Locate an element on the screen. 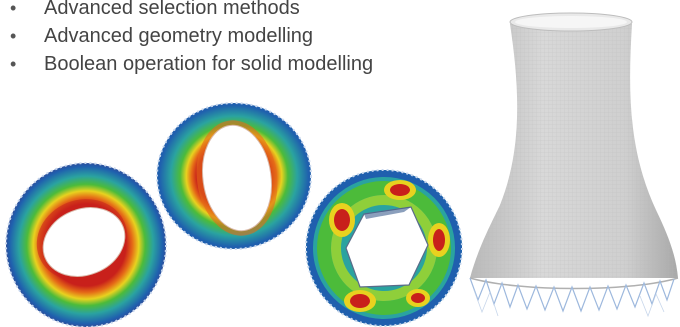 This screenshot has height=327, width=680. tower-bottom-rim is located at coordinates (574, 283).